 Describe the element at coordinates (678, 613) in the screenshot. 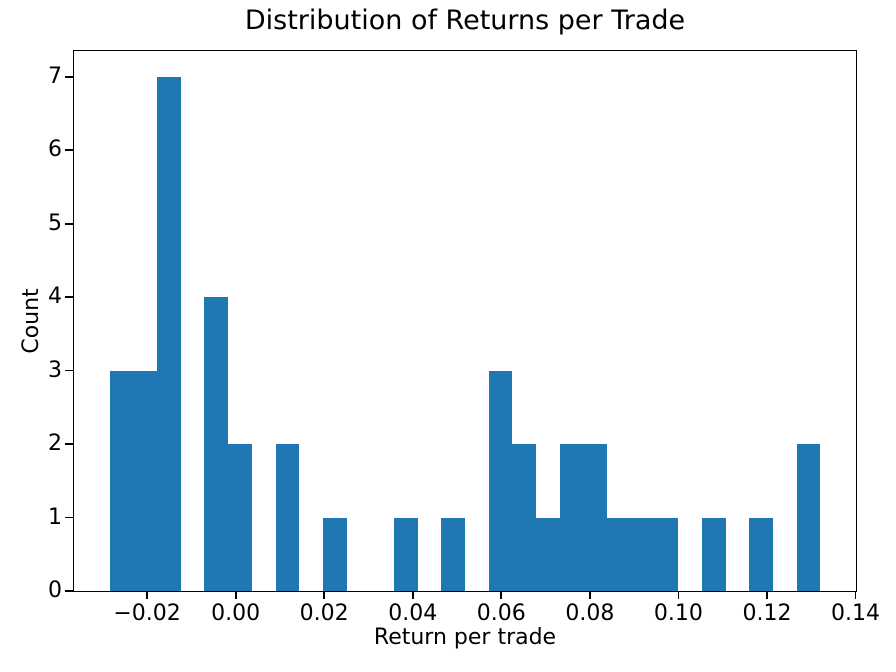

I see `x-tick-label: 0.10` at that location.